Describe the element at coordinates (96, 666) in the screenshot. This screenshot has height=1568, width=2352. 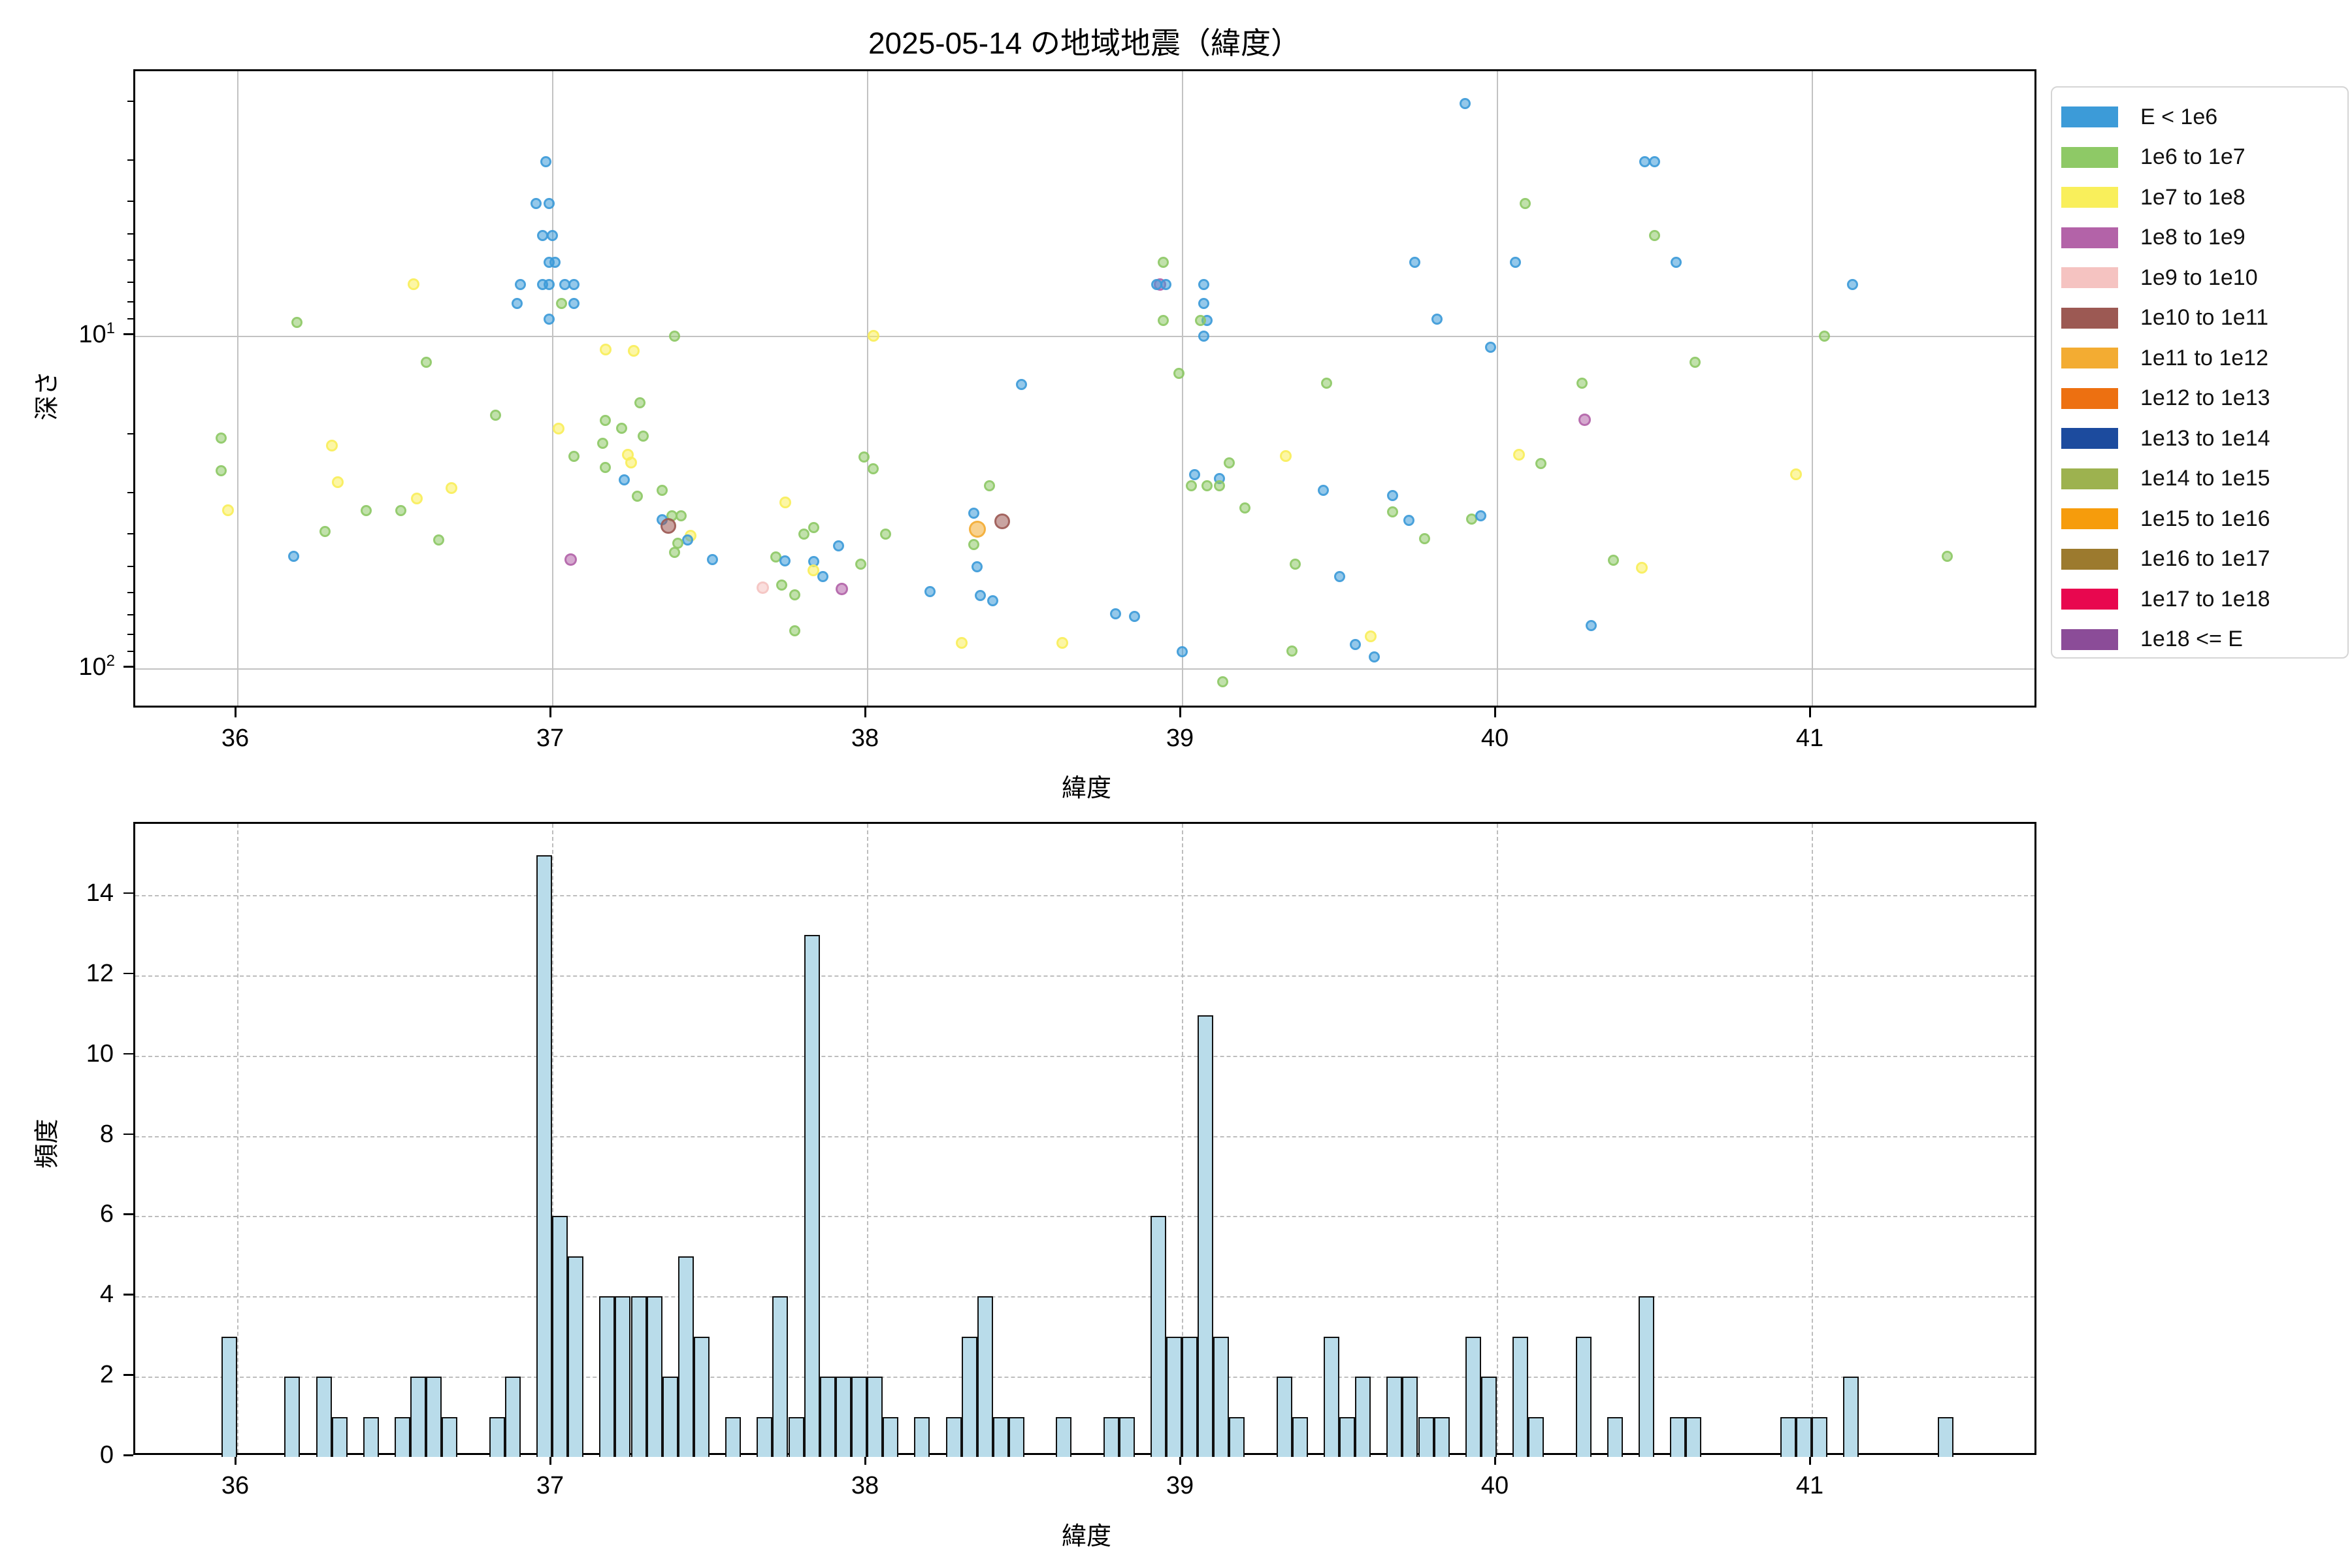
I see `scatter-ytick-label: 10²` at that location.